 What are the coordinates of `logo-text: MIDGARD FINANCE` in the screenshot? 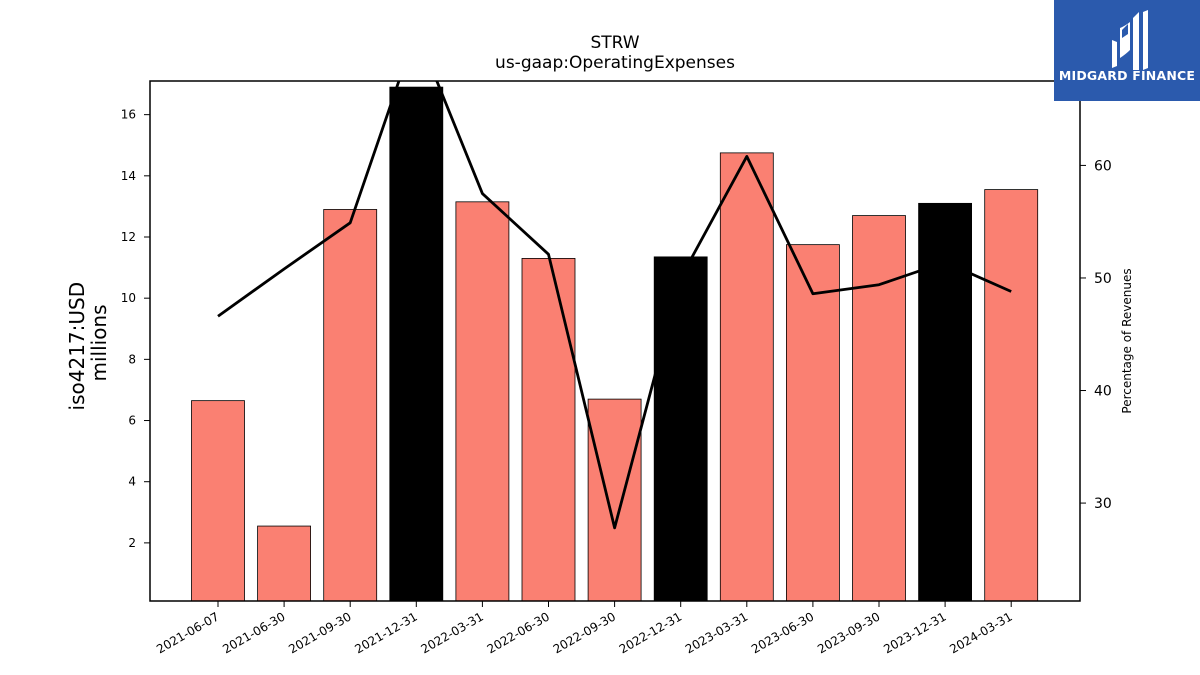 It's located at (1127, 75).